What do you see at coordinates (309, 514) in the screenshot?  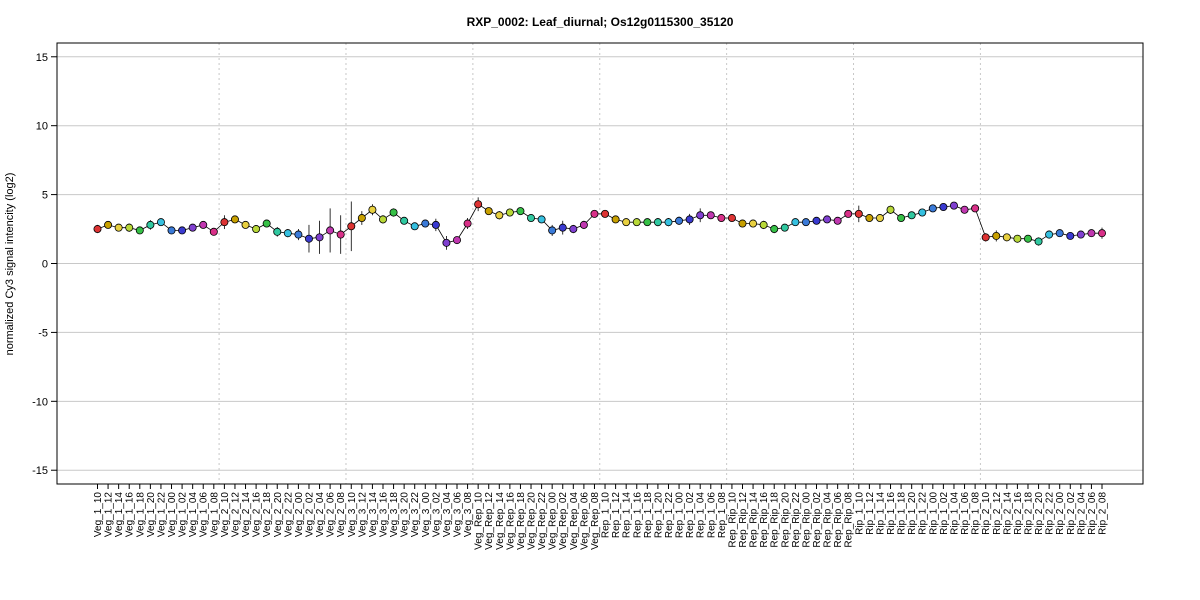 I see `x-tick-label: Veg_2_02` at bounding box center [309, 514].